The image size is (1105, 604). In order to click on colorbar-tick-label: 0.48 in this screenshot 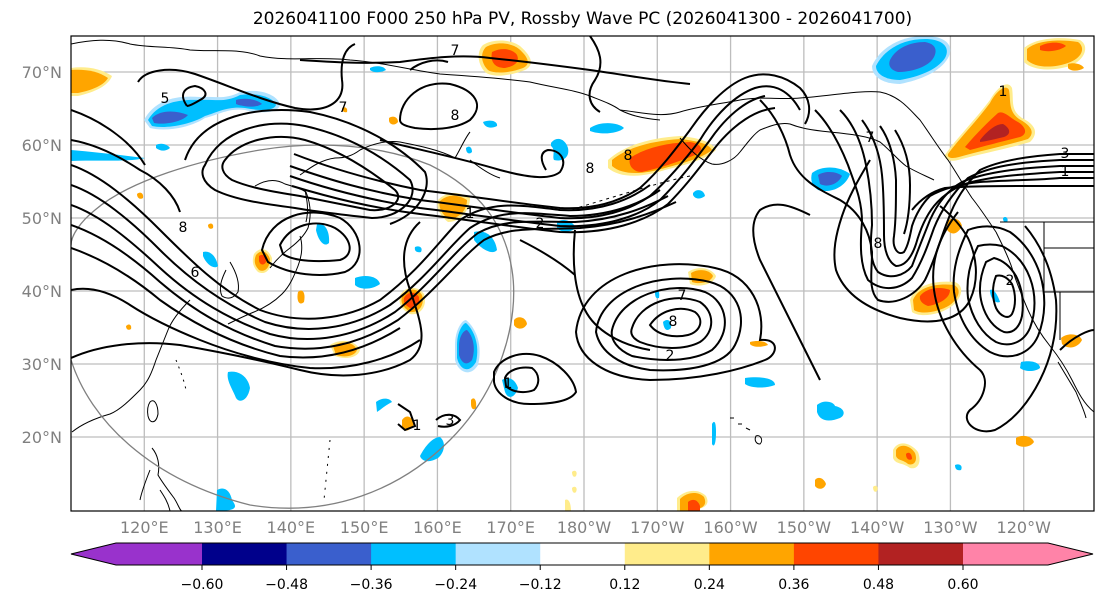, I will do `click(878, 585)`.